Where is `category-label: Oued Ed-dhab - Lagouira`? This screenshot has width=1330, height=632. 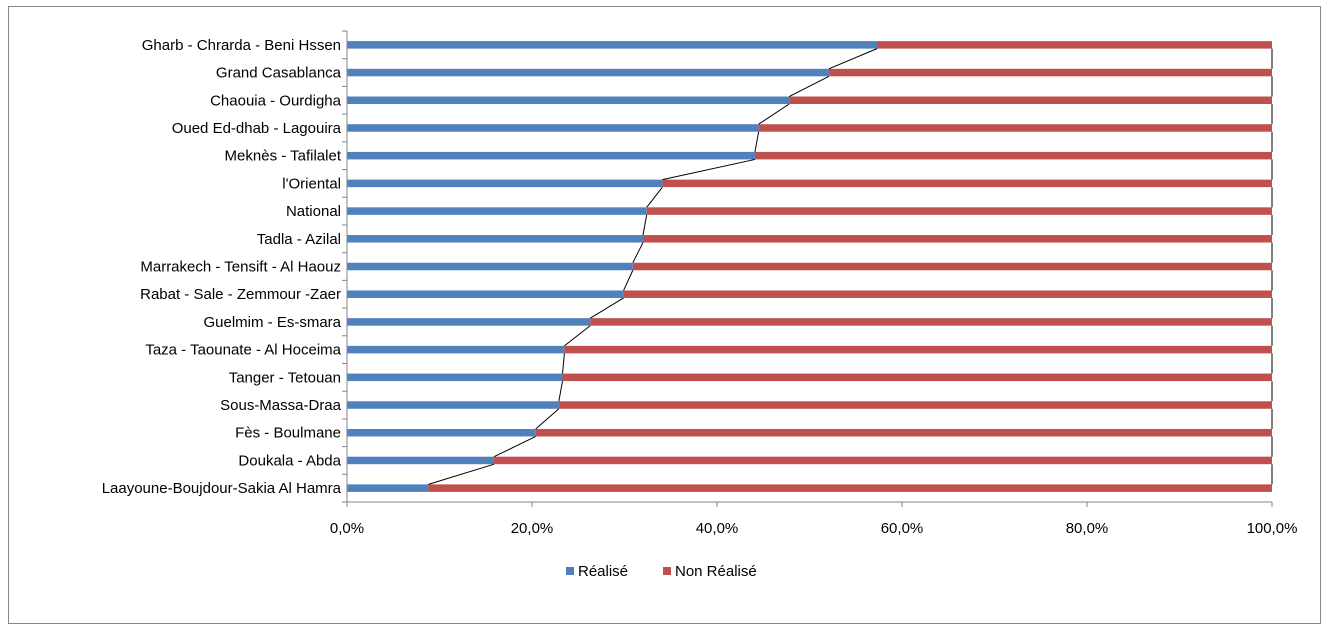 category-label: Oued Ed-dhab - Lagouira is located at coordinates (257, 128).